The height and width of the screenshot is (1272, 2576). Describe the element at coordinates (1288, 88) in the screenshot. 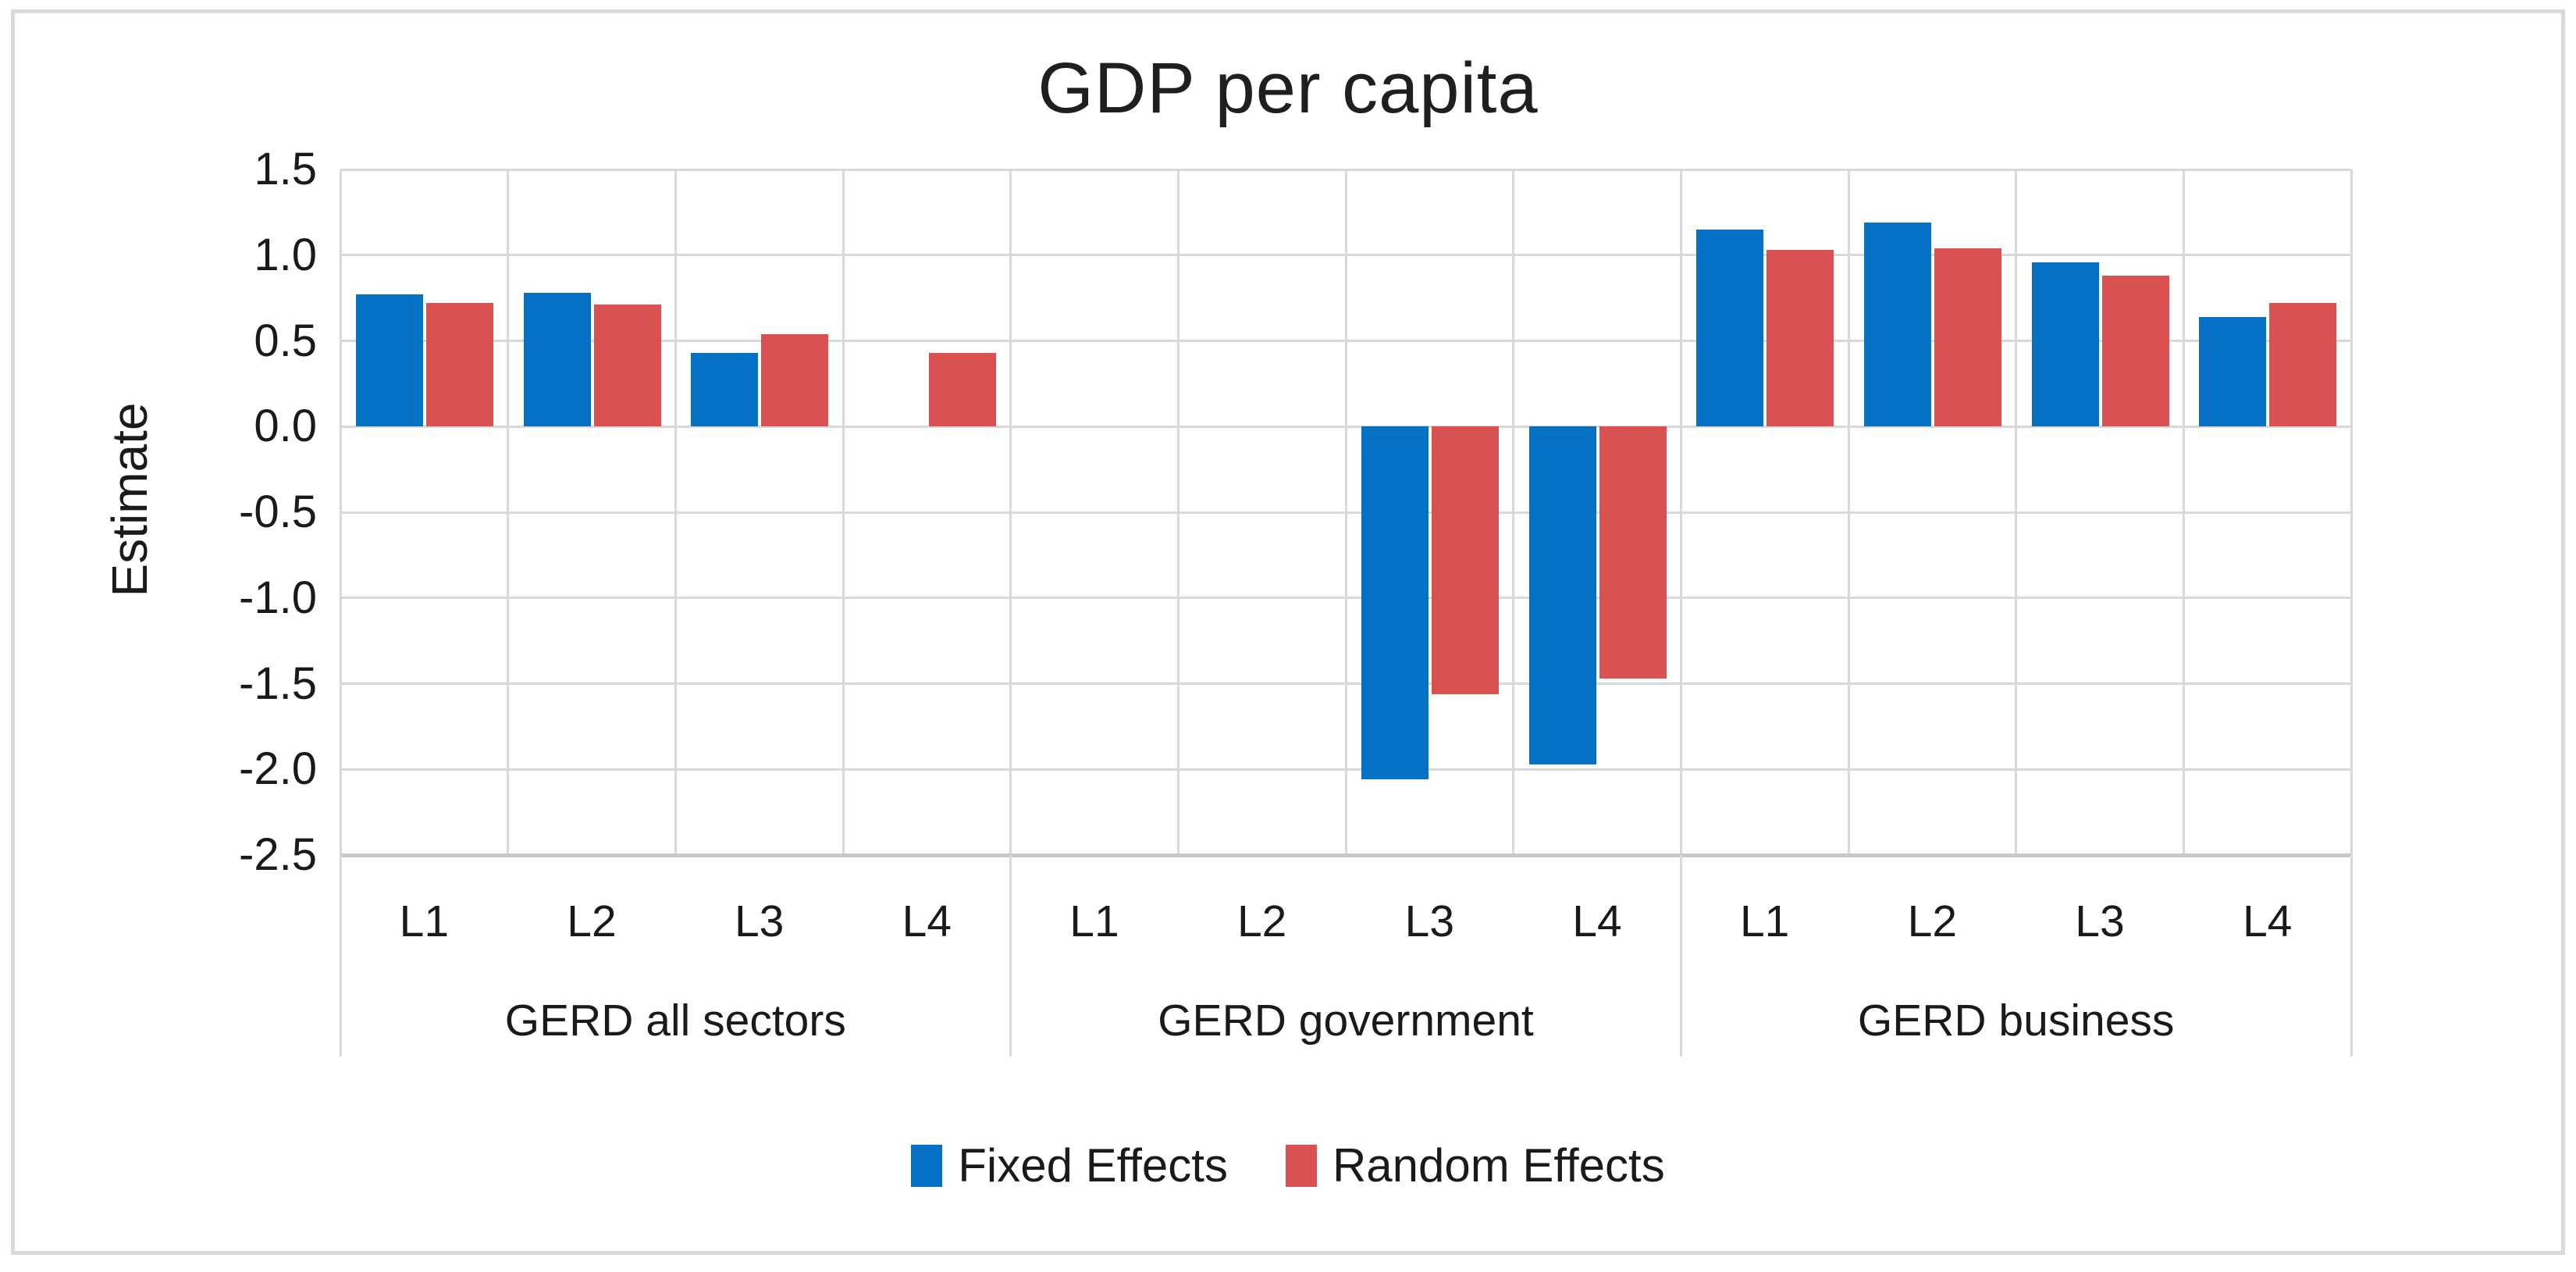

I see `chart-title: GDP per capita` at that location.